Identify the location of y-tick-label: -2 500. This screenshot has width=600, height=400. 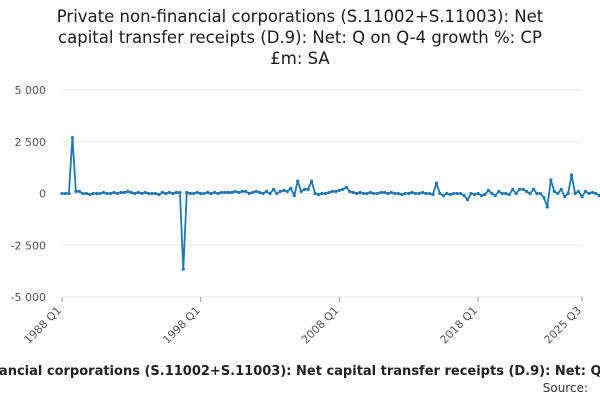
(28, 245).